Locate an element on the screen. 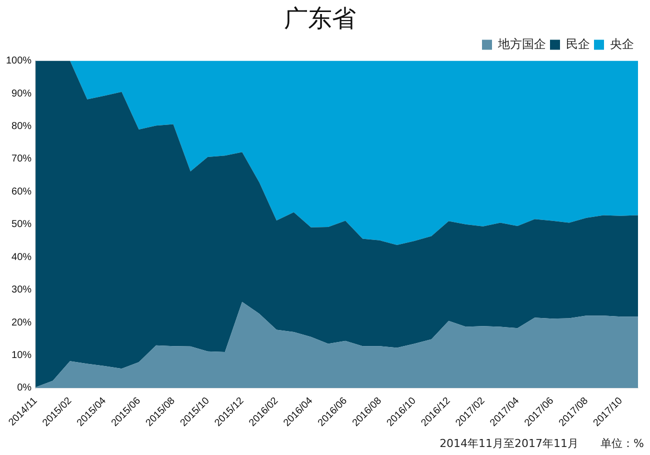 The image size is (650, 455). text: 2014年11月至2017年11月 单位：% is located at coordinates (542, 443).